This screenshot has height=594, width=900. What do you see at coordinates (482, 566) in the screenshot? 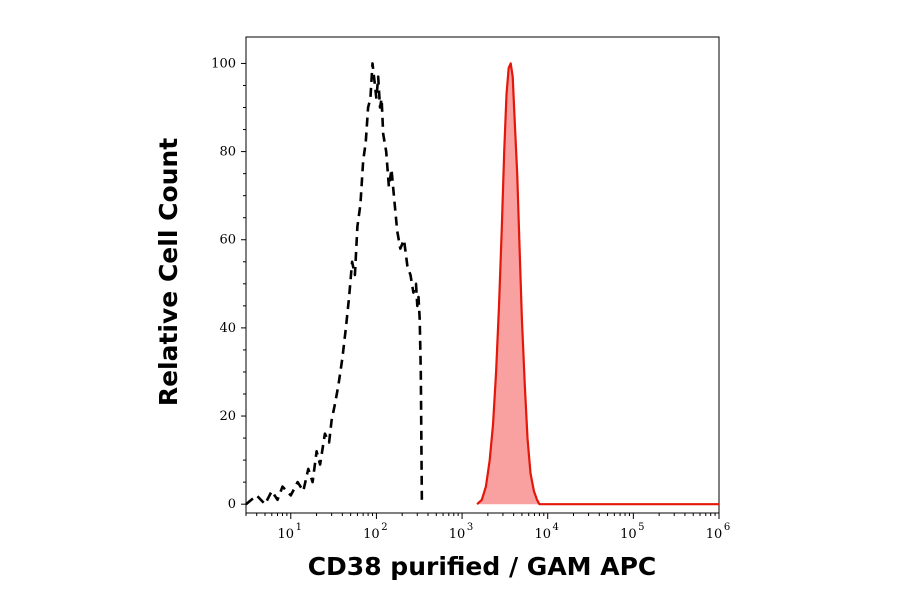
I see `x-axis-title: CD38 purified / GAM APC` at bounding box center [482, 566].